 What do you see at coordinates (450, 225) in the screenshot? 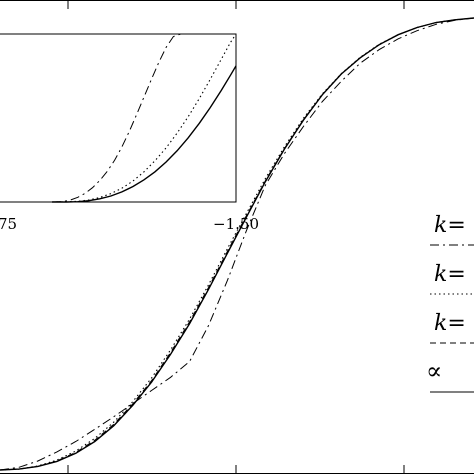
I see `legend-label-1: k=` at bounding box center [450, 225].